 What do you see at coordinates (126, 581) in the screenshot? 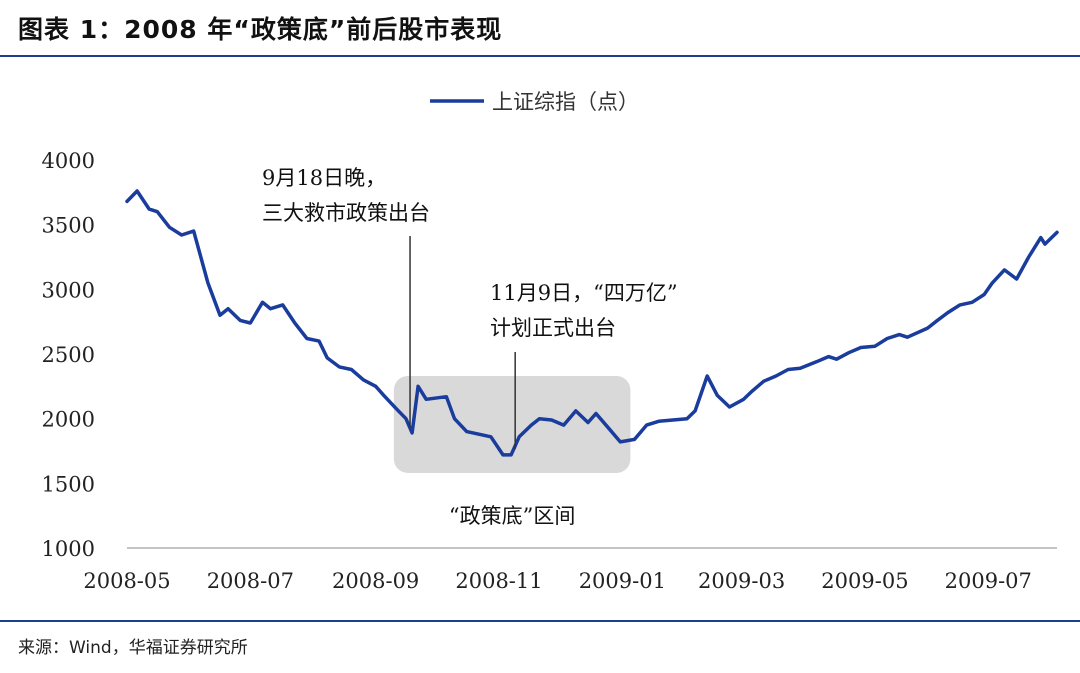
I see `x-tick-label: 2008-05` at bounding box center [126, 581].